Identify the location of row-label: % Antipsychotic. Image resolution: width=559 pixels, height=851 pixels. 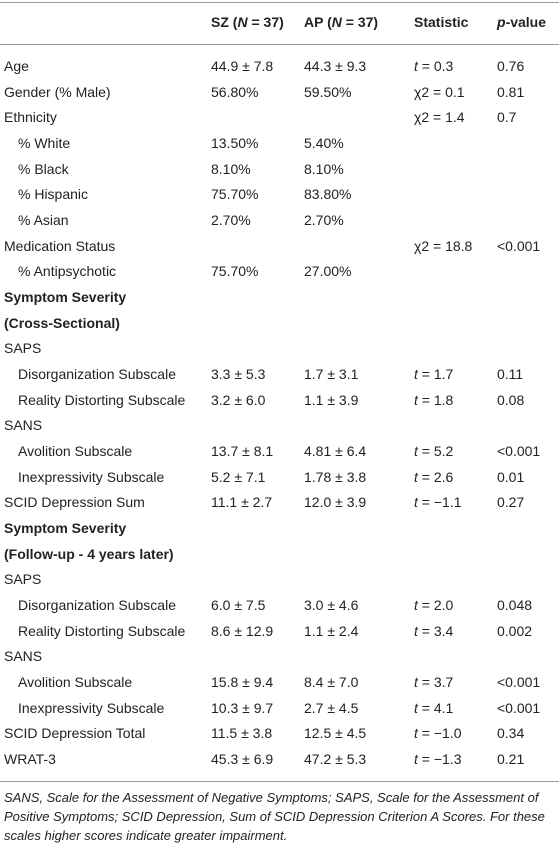
(67, 271).